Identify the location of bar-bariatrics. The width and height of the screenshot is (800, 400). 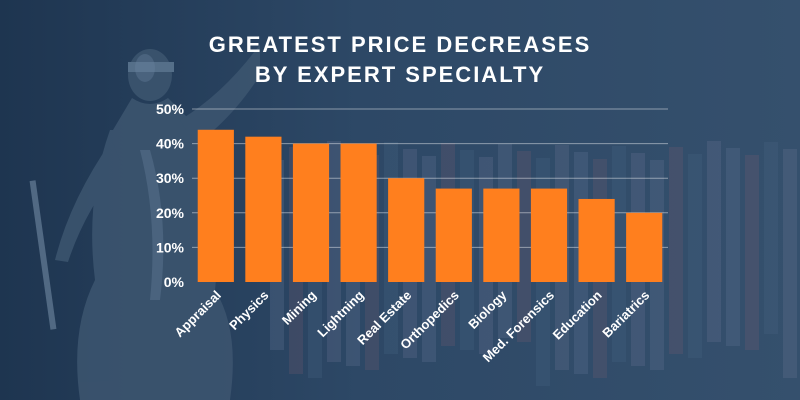
(644, 247).